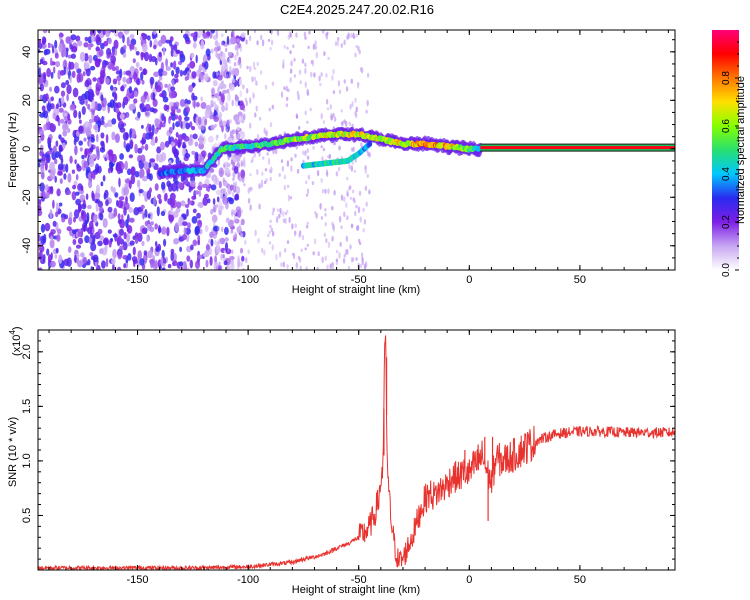 This screenshot has height=600, width=750. Describe the element at coordinates (248, 280) in the screenshot. I see `x-tick-label: -100` at that location.